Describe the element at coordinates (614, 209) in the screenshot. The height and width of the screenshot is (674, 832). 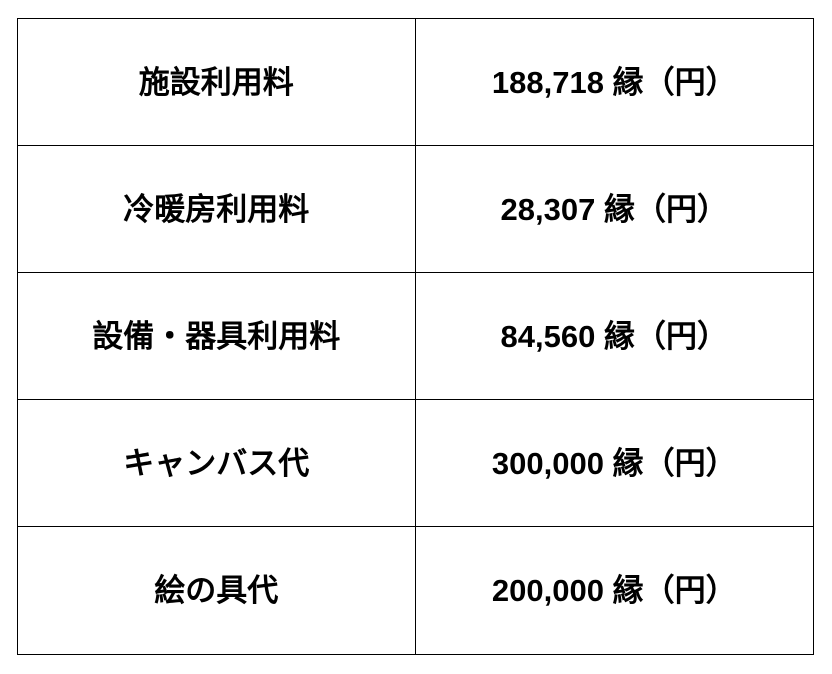
I see `fee-amount-value: 28,307 縁（円）` at that location.